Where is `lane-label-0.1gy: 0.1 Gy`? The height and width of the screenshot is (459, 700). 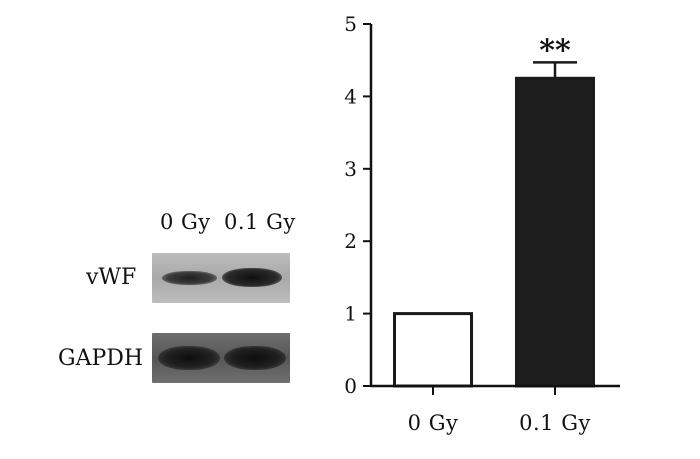
lane-label-0.1gy: 0.1 Gy is located at coordinates (260, 222).